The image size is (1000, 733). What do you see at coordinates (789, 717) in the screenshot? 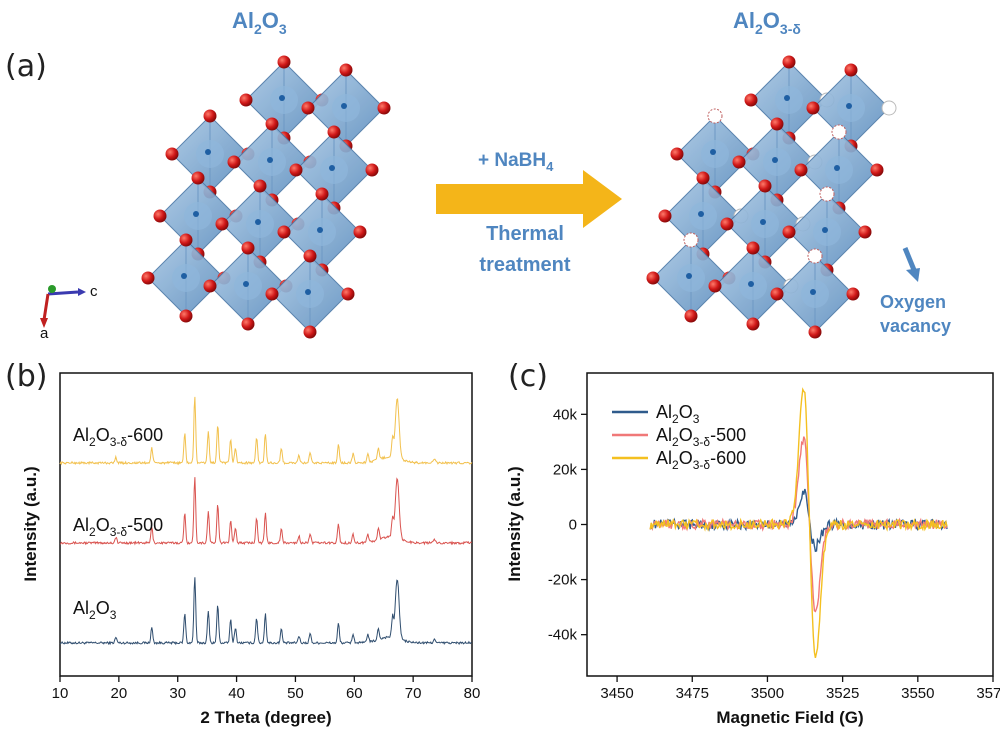
I see `epr-x-axis-label: Magnetic Field (G)` at bounding box center [789, 717].